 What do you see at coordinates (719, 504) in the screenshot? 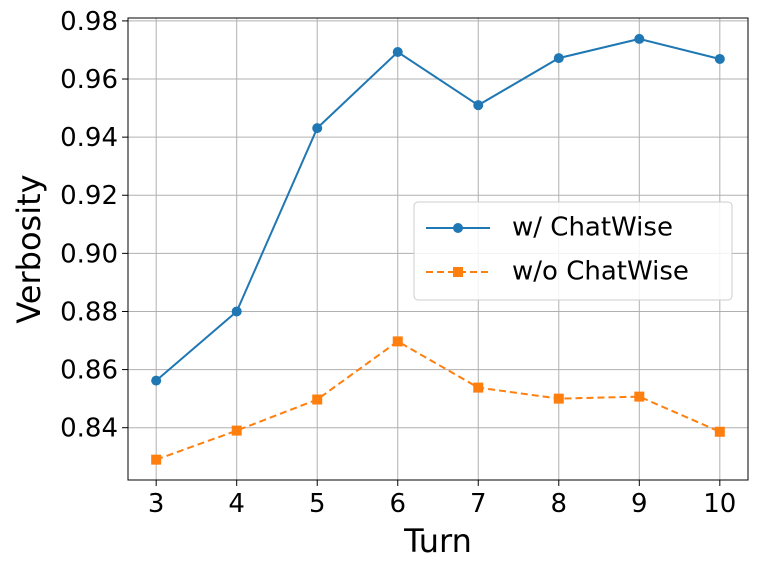
I see `x-tick-label: 10` at bounding box center [719, 504].